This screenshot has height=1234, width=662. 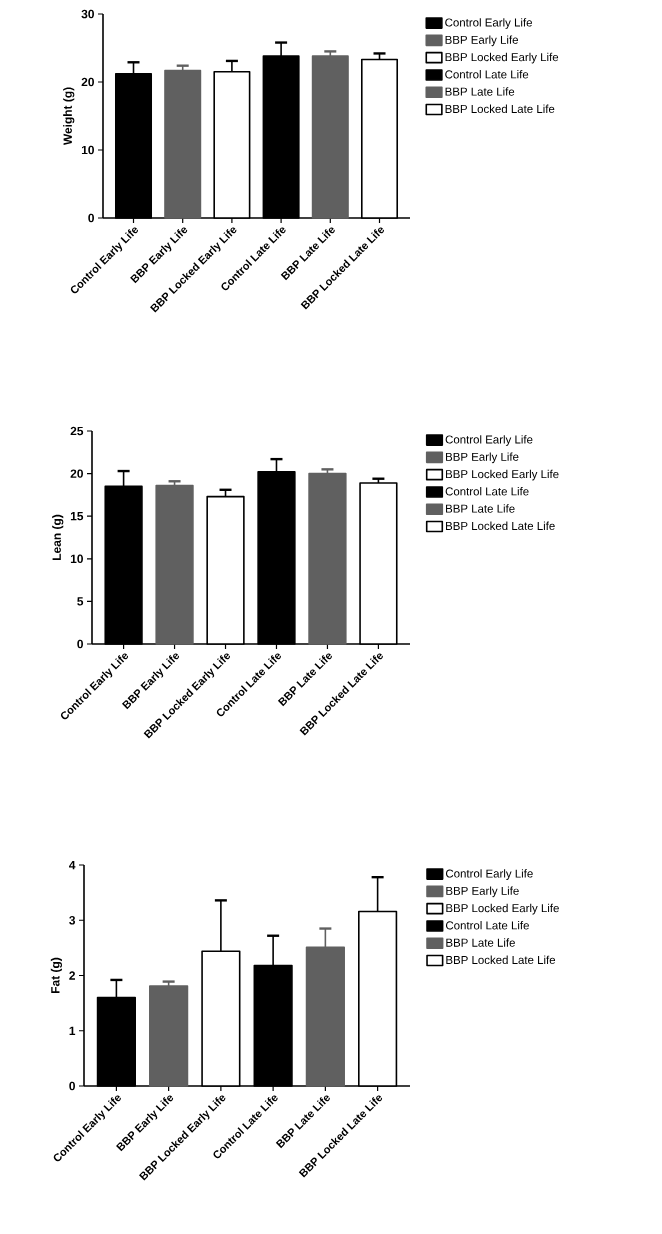 I want to click on y-axis-title: Fat (g), so click(x=56, y=975).